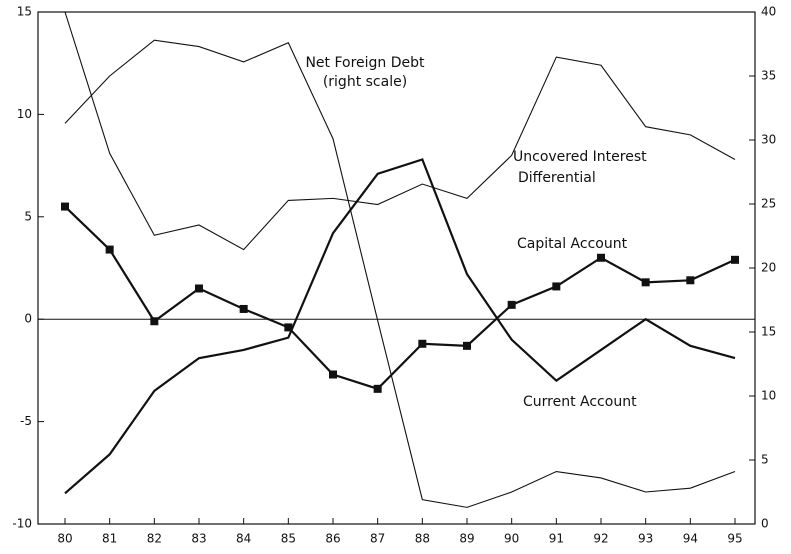  Describe the element at coordinates (243, 539) in the screenshot. I see `x-tick-label: 84` at that location.